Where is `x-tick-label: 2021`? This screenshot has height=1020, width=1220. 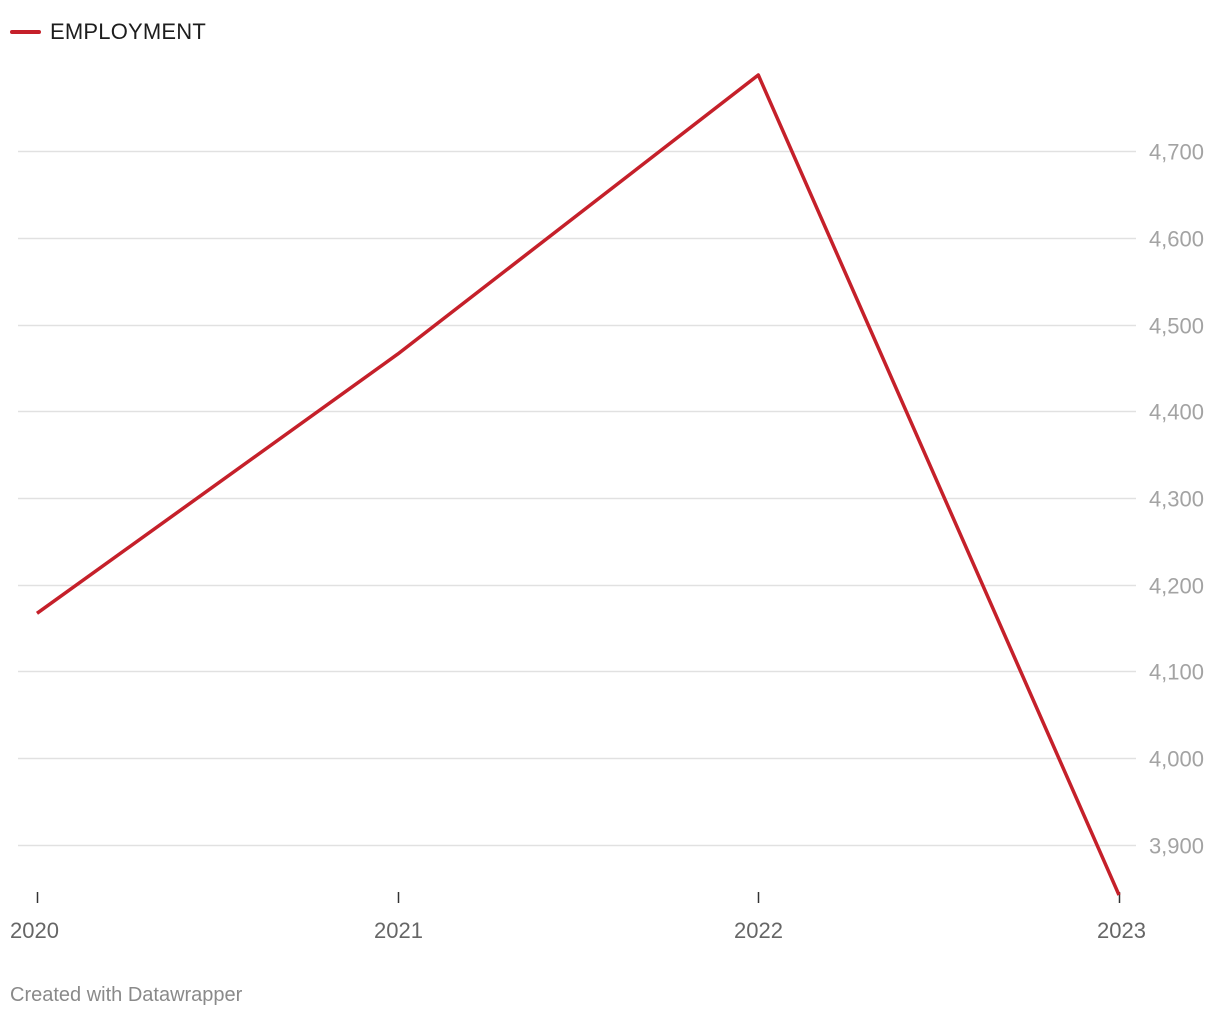 x-tick-label: 2021 is located at coordinates (398, 930).